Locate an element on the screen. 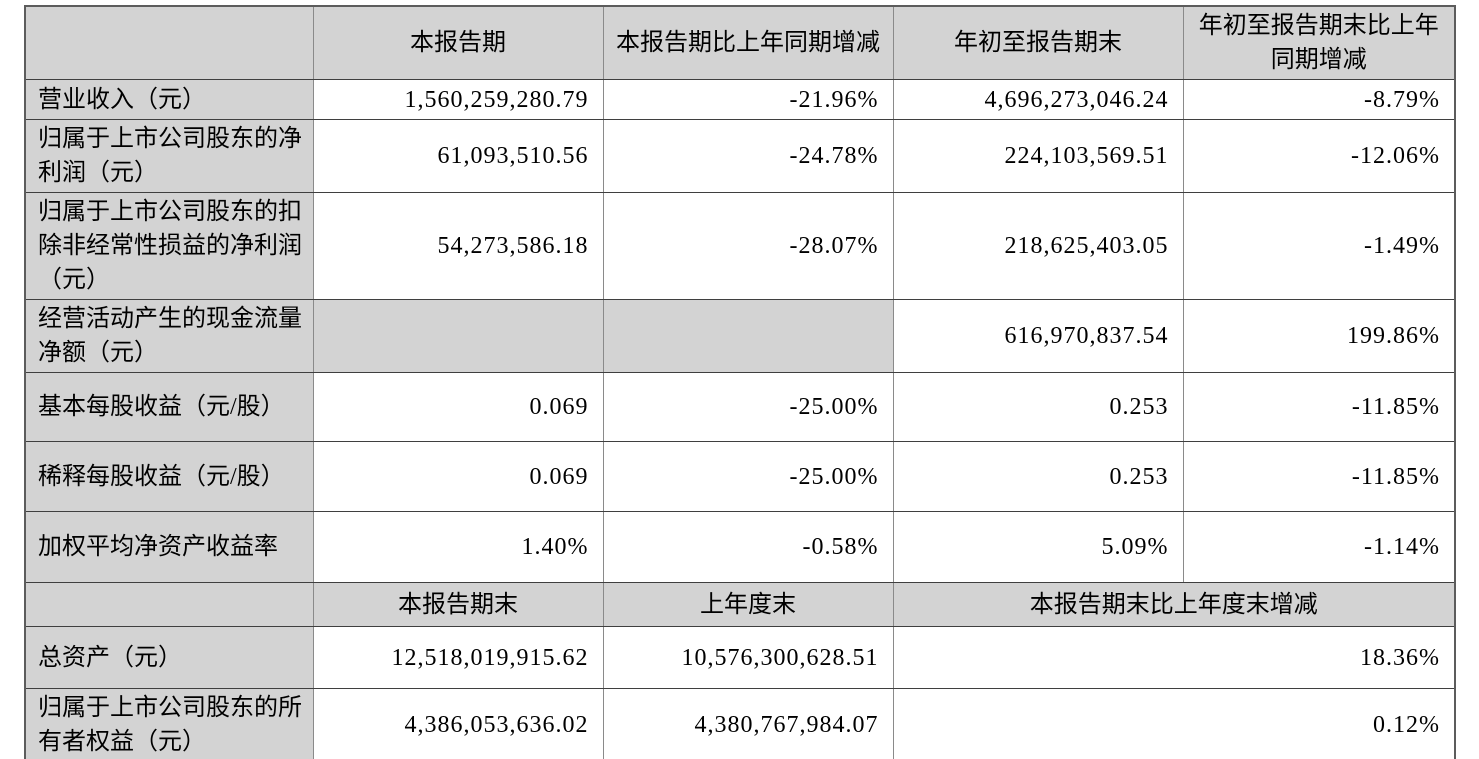  header-current-period-end: 本报告期末 is located at coordinates (458, 604).